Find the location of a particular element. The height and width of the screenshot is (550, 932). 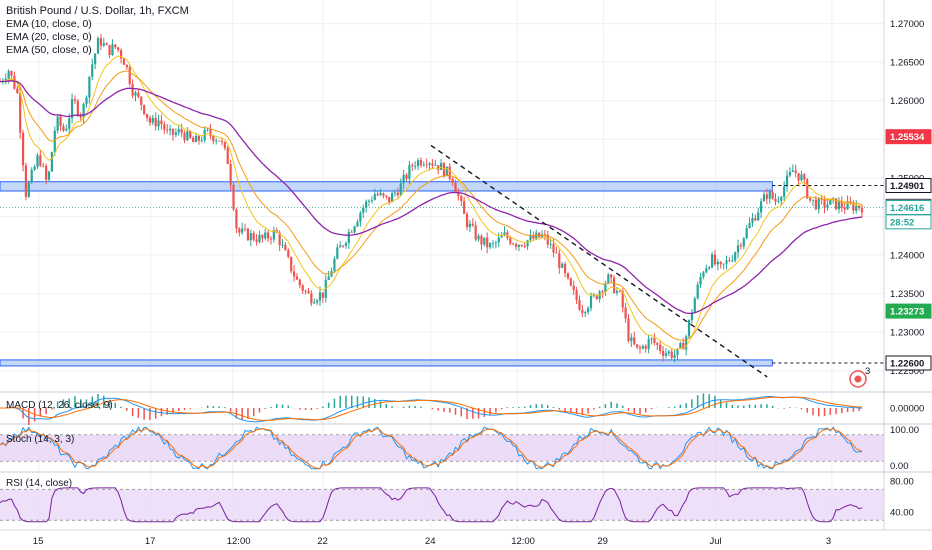

rsi-band is located at coordinates (442, 505).